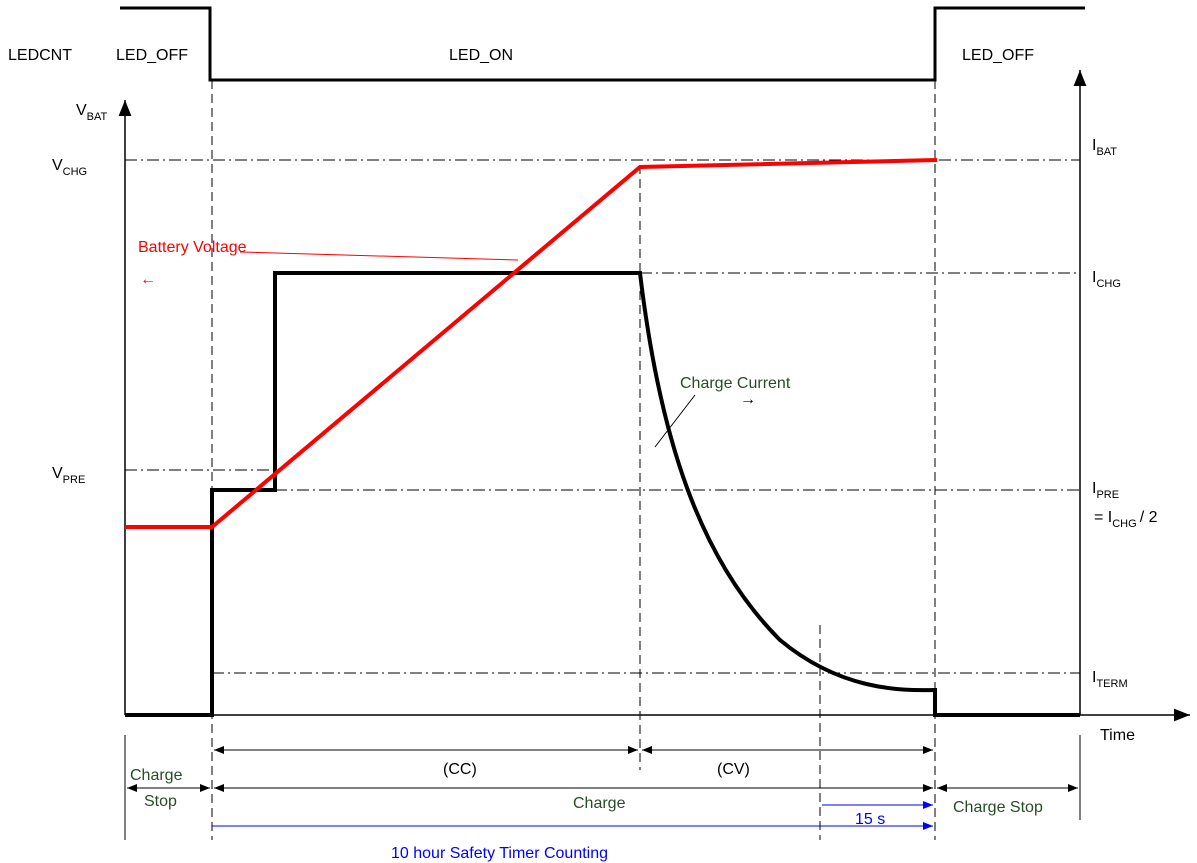  What do you see at coordinates (148, 279) in the screenshot?
I see `battery-voltage-direction: ←` at bounding box center [148, 279].